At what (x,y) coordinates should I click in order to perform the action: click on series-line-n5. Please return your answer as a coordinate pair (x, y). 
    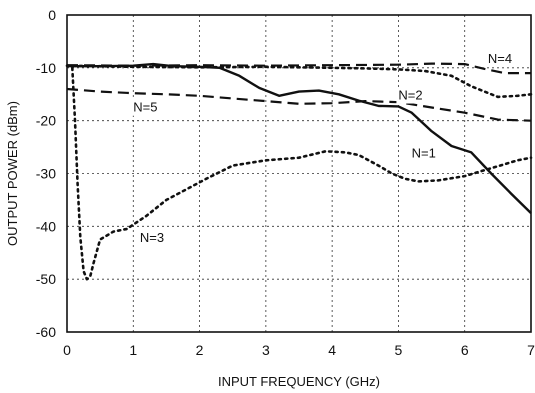
    Looking at the image, I should click on (299, 104).